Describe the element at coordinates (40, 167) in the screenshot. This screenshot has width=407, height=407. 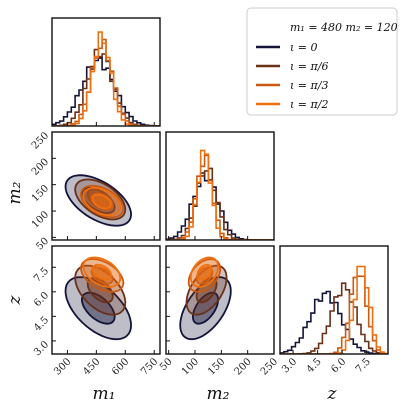
I see `y-tick-label-m2: 200` at that location.